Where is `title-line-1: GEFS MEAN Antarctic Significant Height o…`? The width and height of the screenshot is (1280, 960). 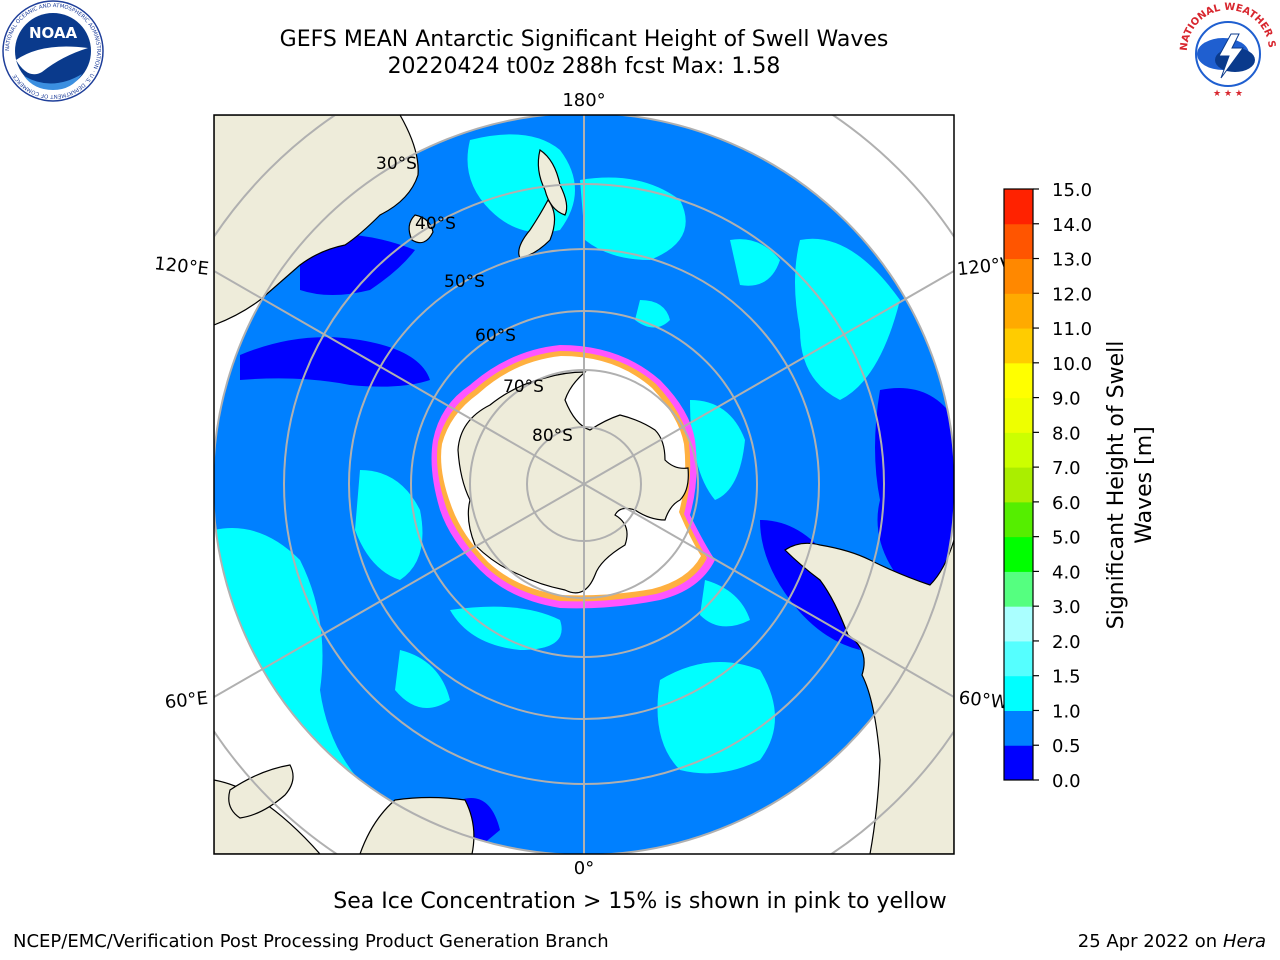
title-line-1: GEFS MEAN Antarctic Significant Height o… is located at coordinates (584, 39).